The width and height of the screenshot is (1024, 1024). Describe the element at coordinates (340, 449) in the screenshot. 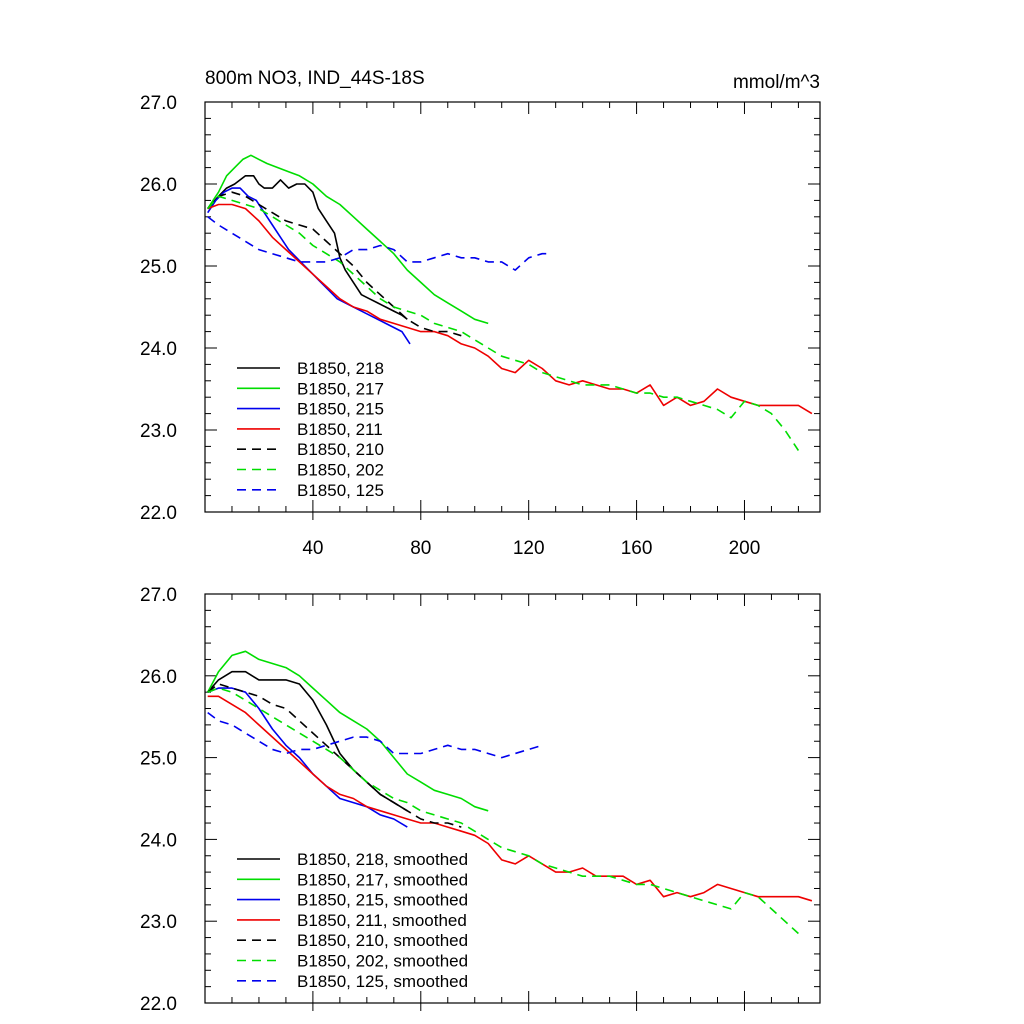

I see `legend-label: B1850, 210` at that location.